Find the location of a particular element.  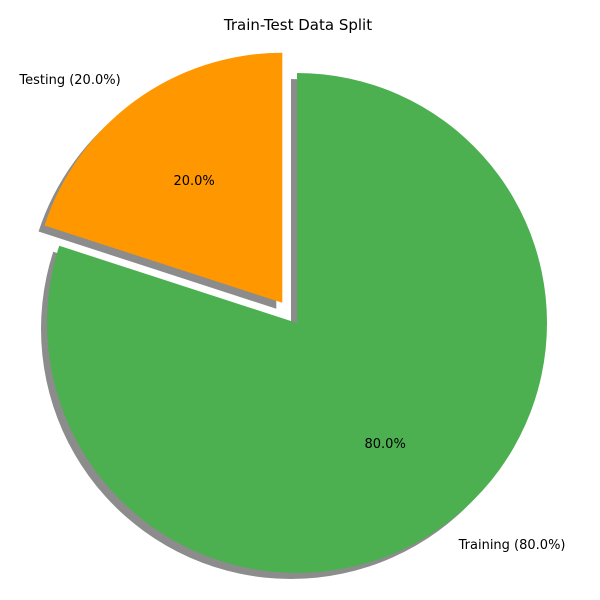

slice-label-testing: Testing (20.0%) is located at coordinates (69, 80).